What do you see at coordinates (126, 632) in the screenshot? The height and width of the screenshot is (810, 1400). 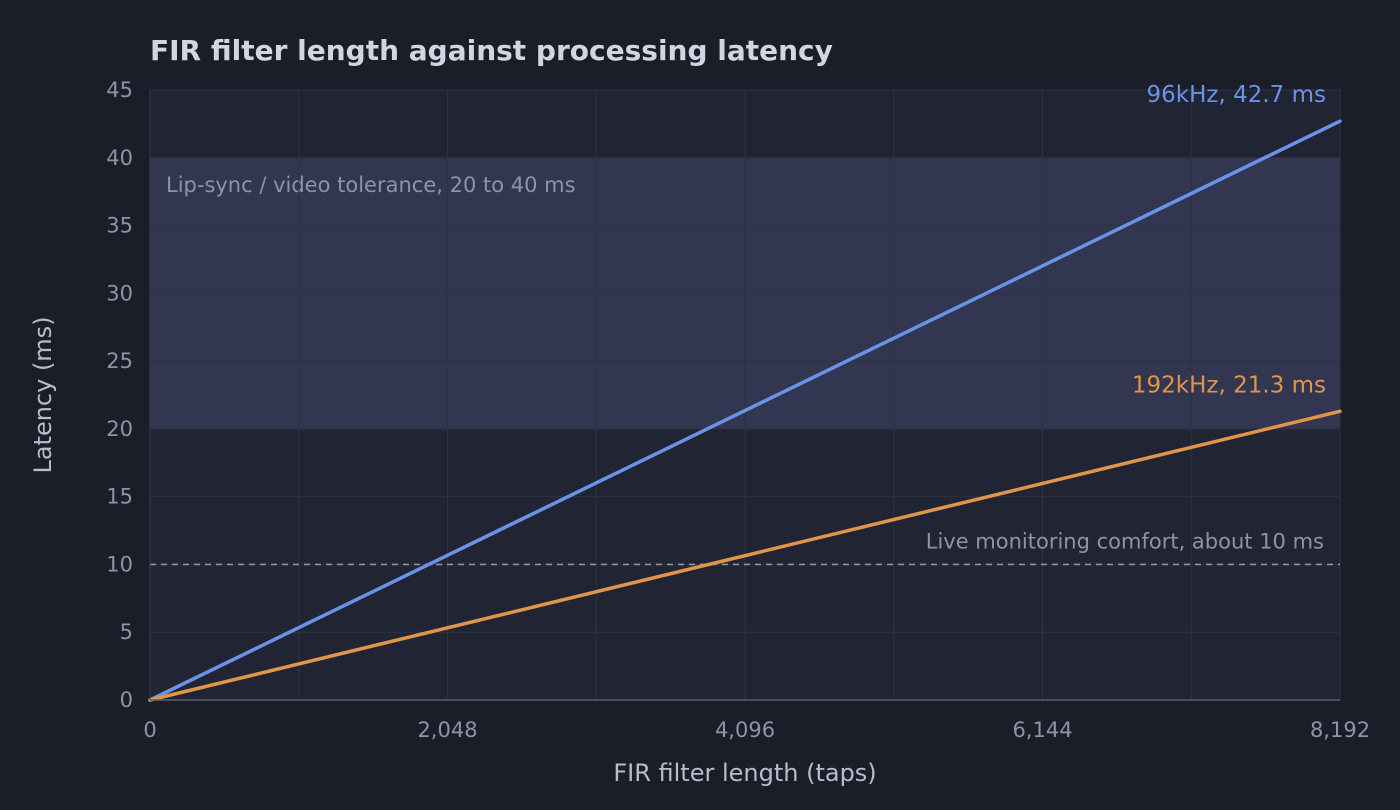 I see `y-tick-label-1: 5` at bounding box center [126, 632].